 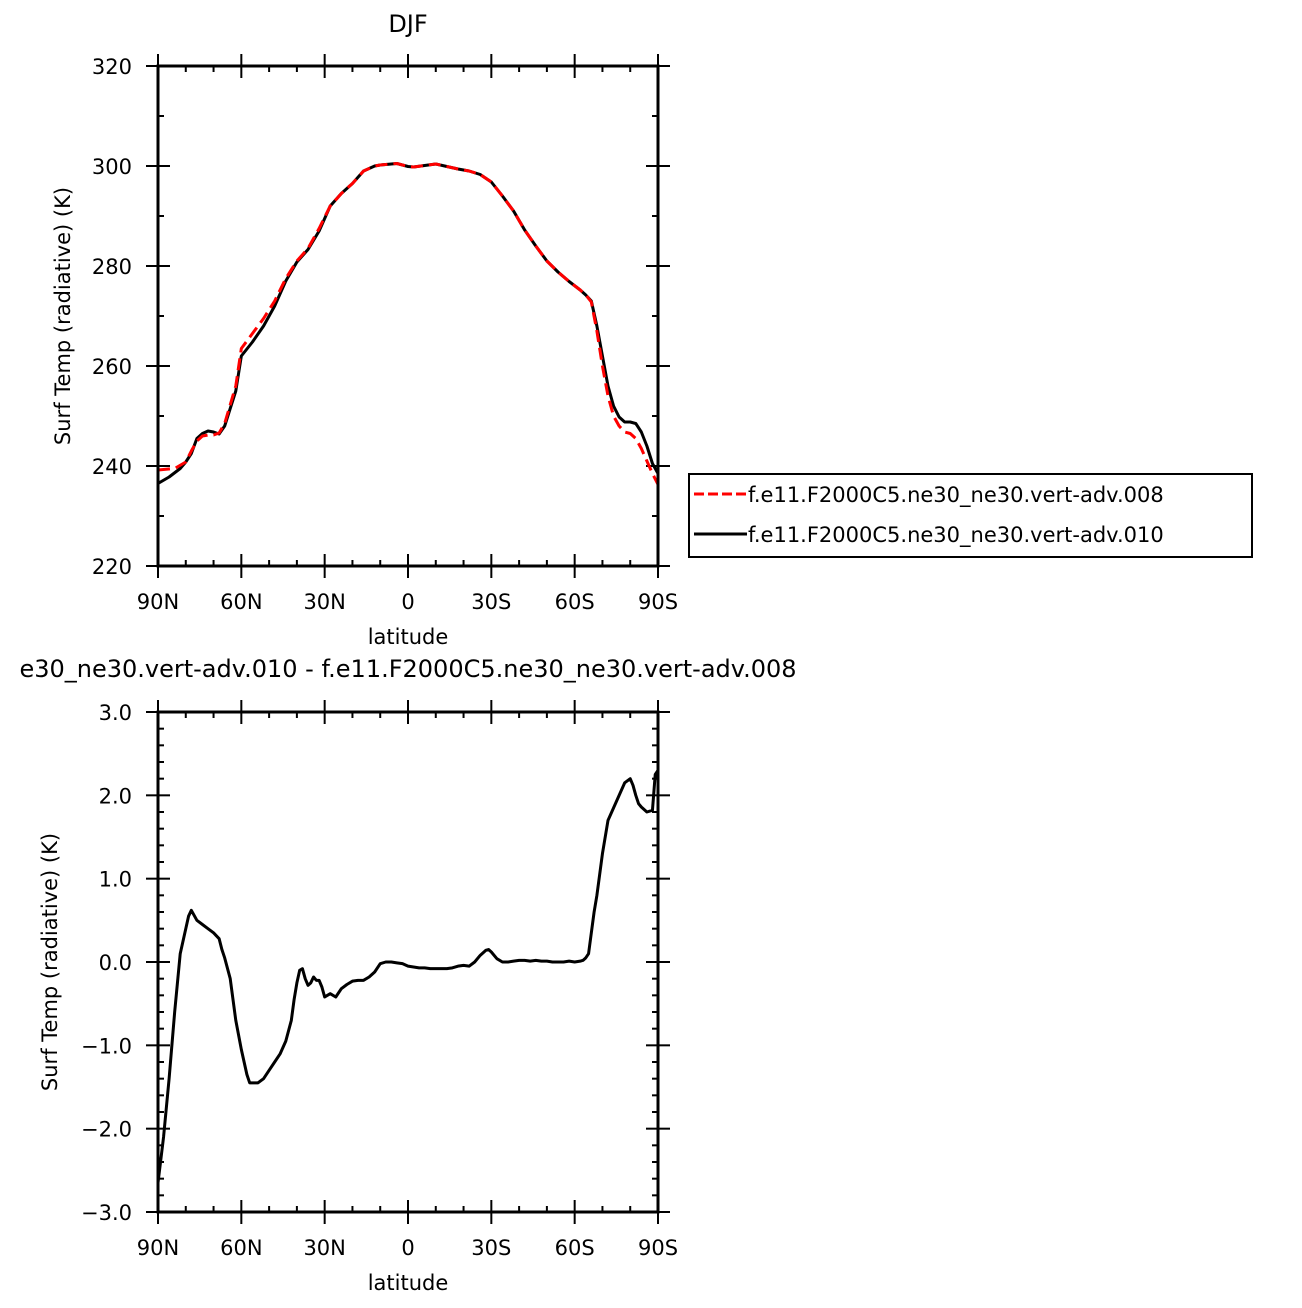 What do you see at coordinates (324, 602) in the screenshot?
I see `top-xtick-label: 30N` at bounding box center [324, 602].